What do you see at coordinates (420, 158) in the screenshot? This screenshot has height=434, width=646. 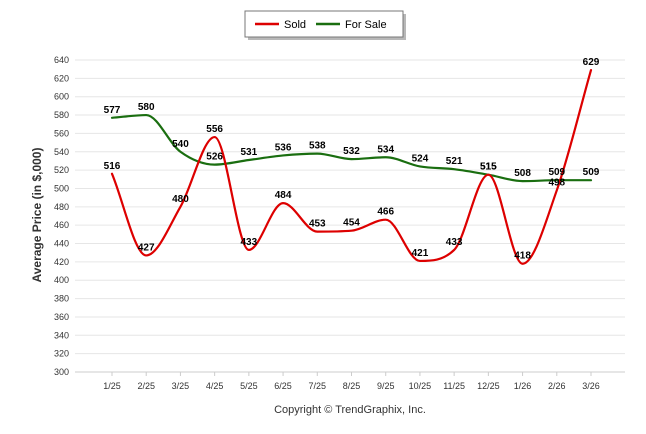 I see `data-label-for-sale: 524` at bounding box center [420, 158].